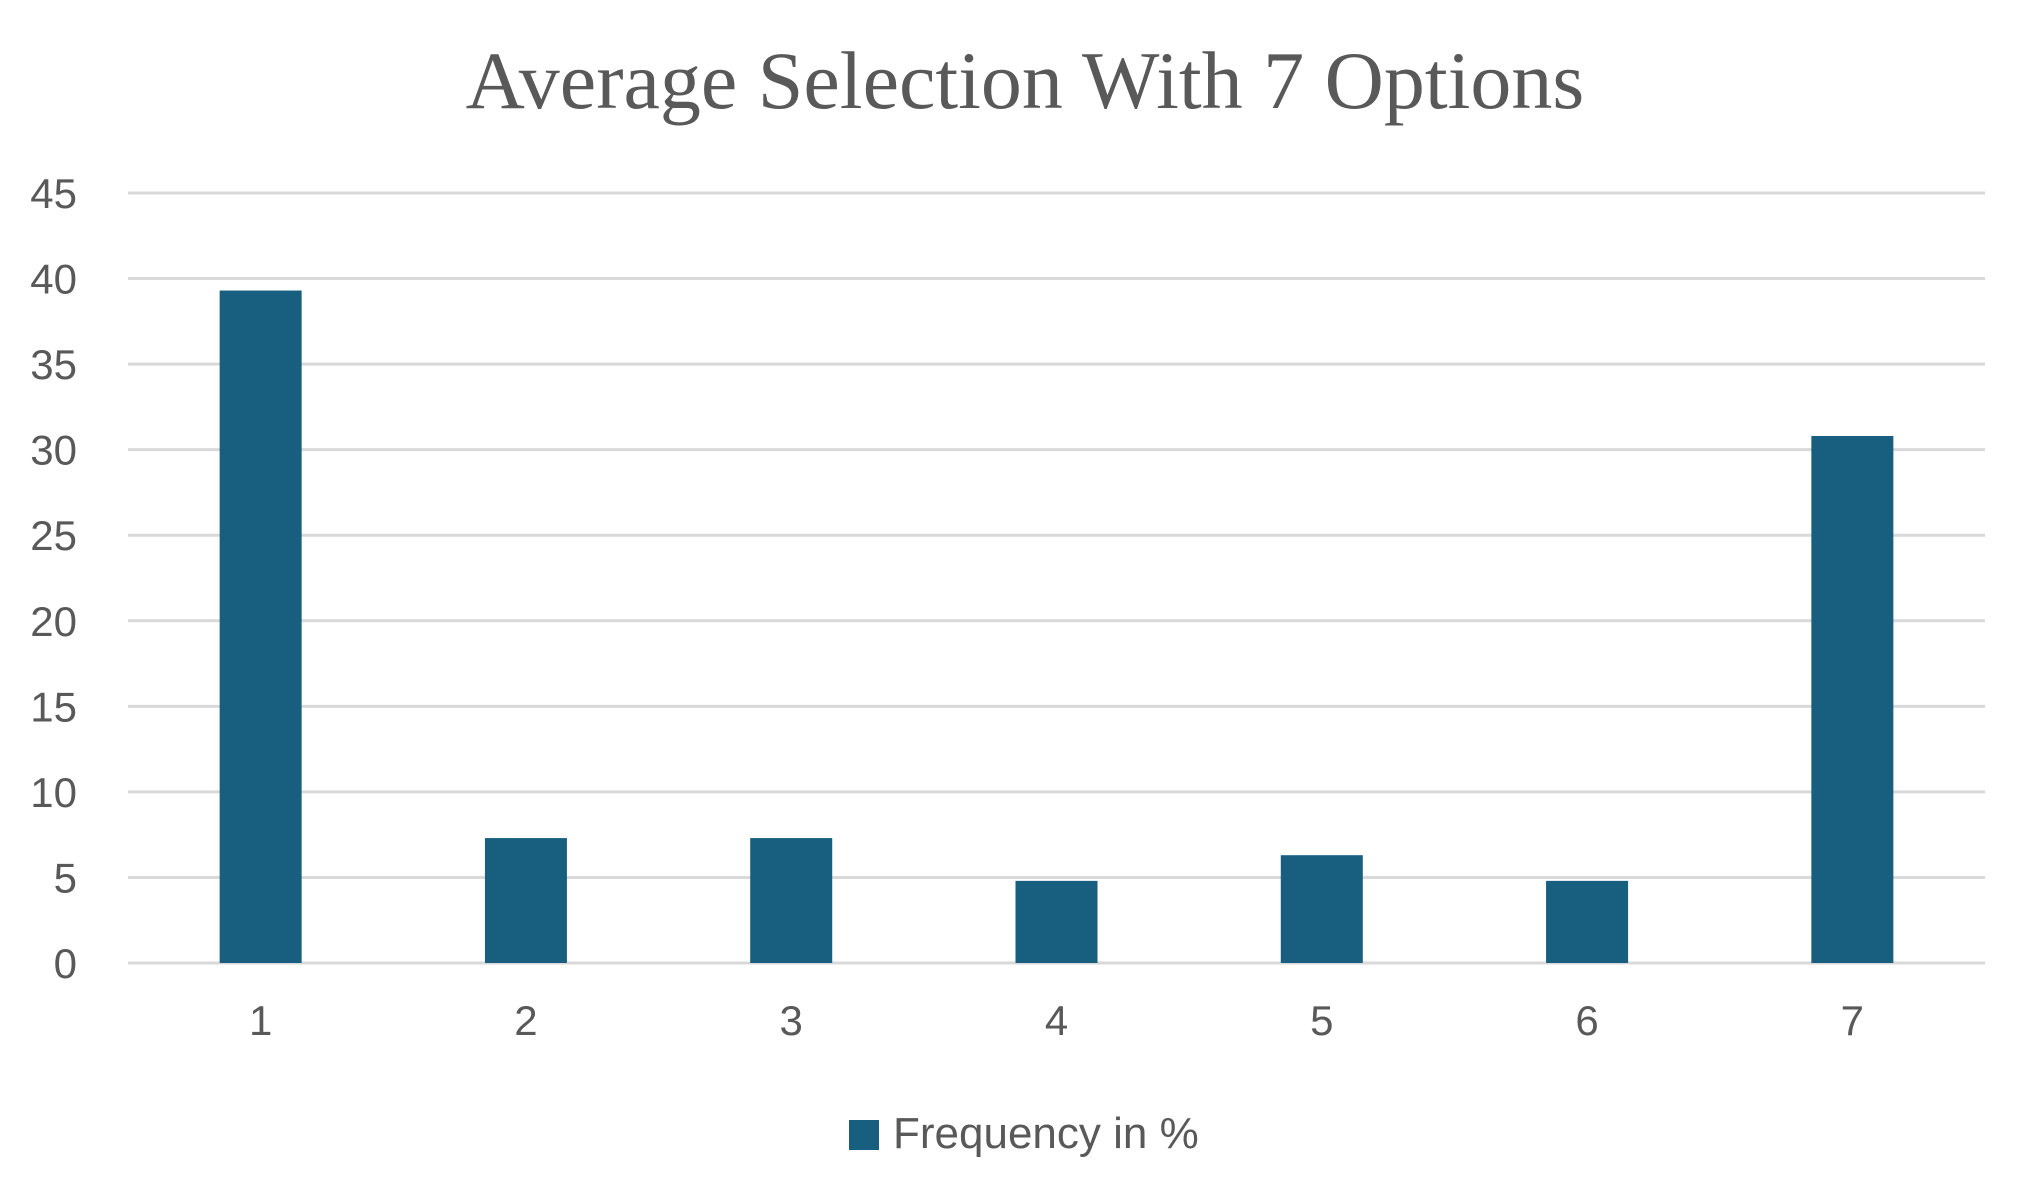 This screenshot has width=2017, height=1201. Describe the element at coordinates (53, 621) in the screenshot. I see `y-tick-label: 20` at that location.